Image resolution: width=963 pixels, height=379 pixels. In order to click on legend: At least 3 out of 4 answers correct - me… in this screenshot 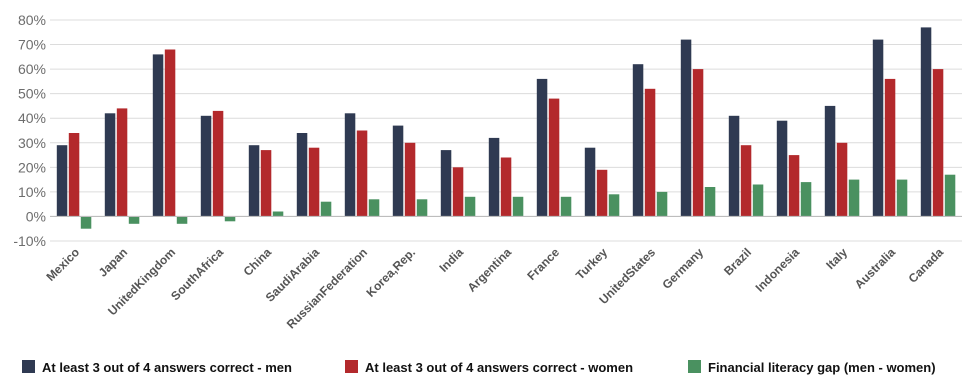, I will do `click(479, 367)`.